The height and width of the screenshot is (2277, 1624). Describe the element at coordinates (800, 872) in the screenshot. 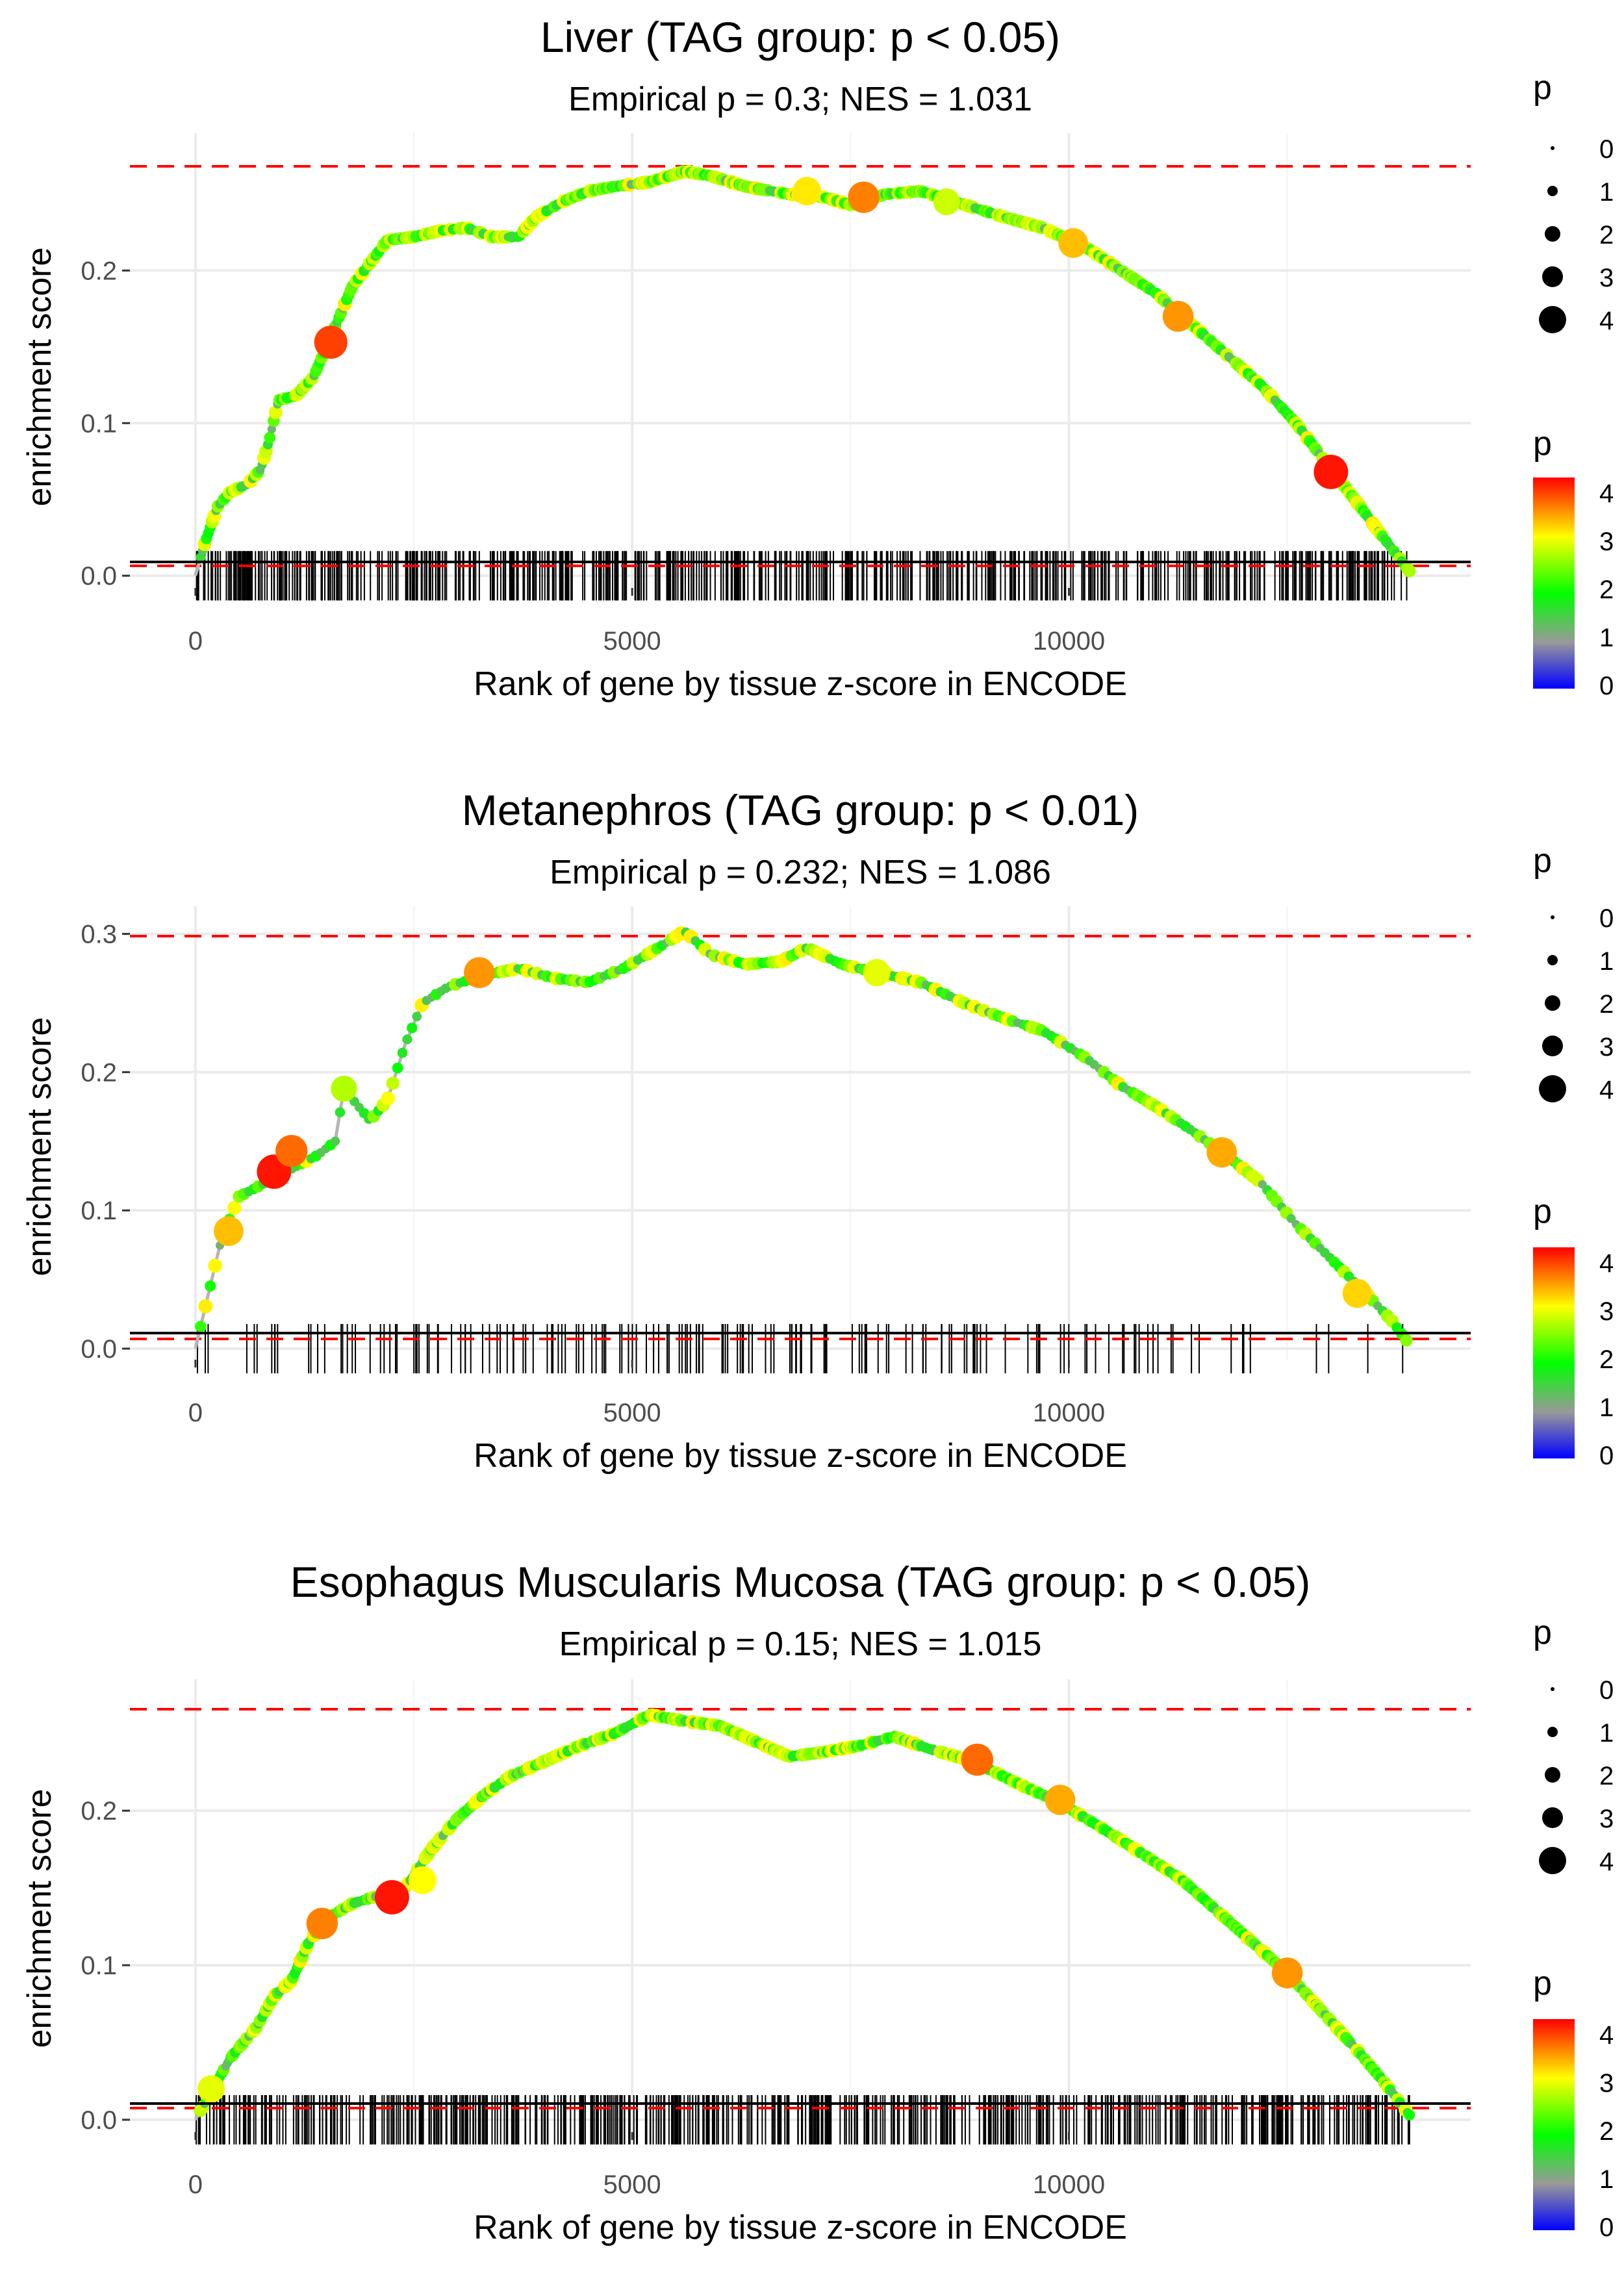

I see `chart-subtitle: Empirical p = 0.232; NES = 1.086` at that location.